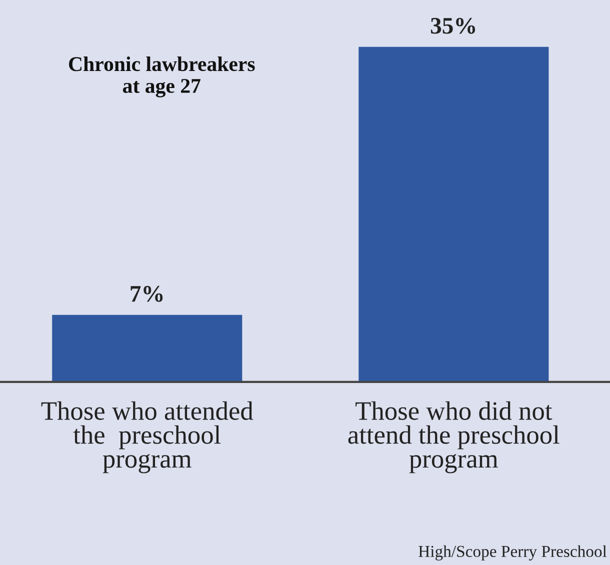 The image size is (610, 565). Describe the element at coordinates (162, 77) in the screenshot. I see `text: Chronic lawbreakers at age 27` at that location.